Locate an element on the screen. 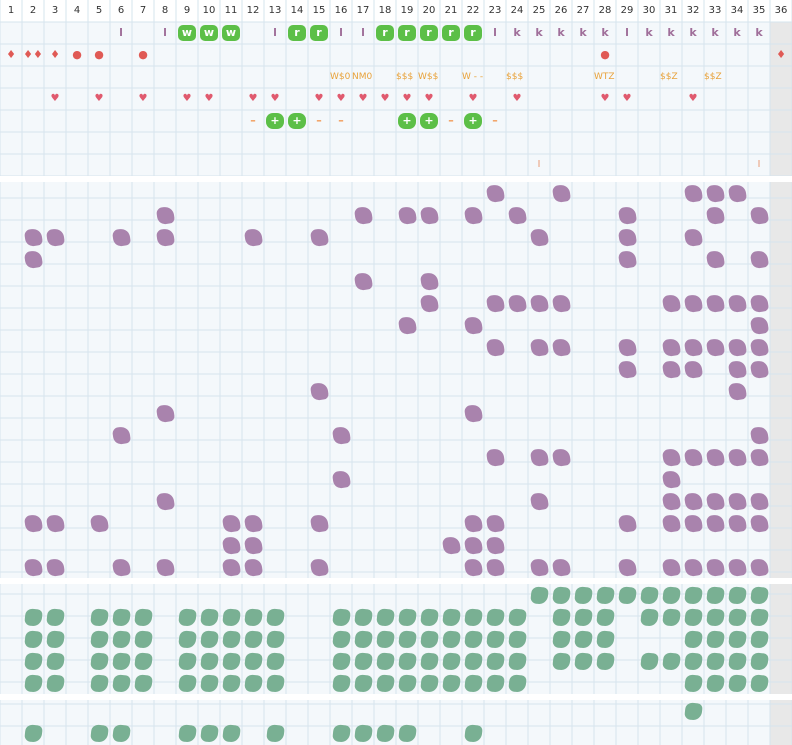  column-header-17: 17 is located at coordinates (363, 10).